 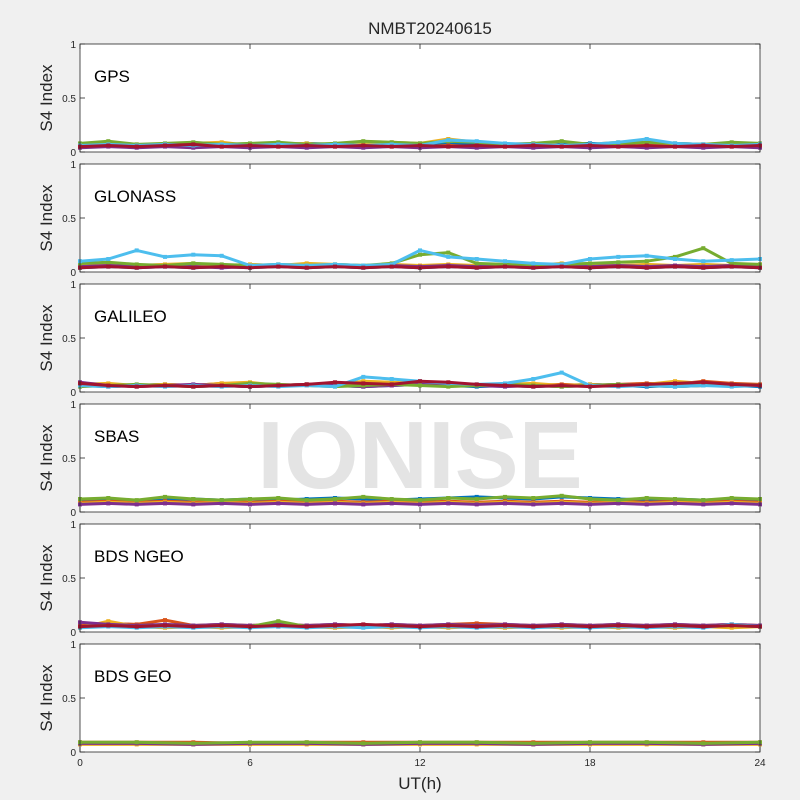 I want to click on panel-label: GPS, so click(x=112, y=76).